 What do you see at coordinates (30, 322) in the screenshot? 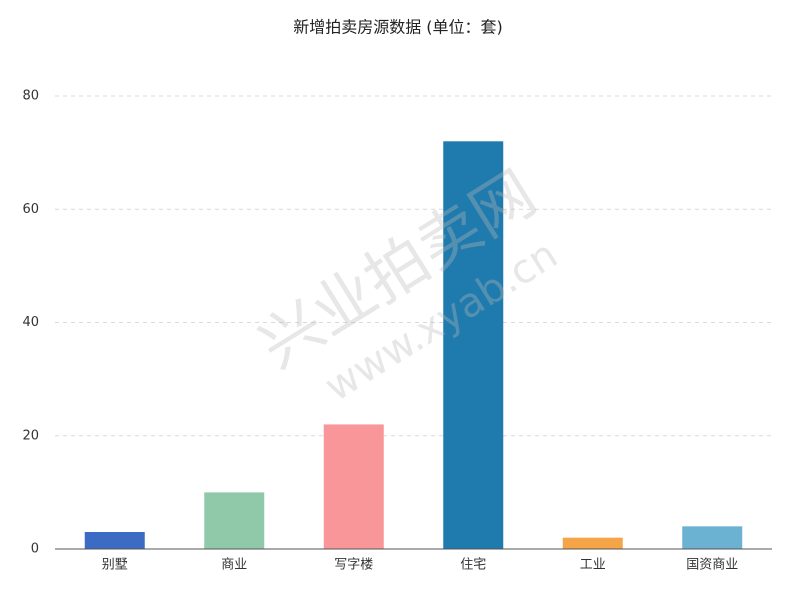
I see `y-tick-label: 40` at bounding box center [30, 322].